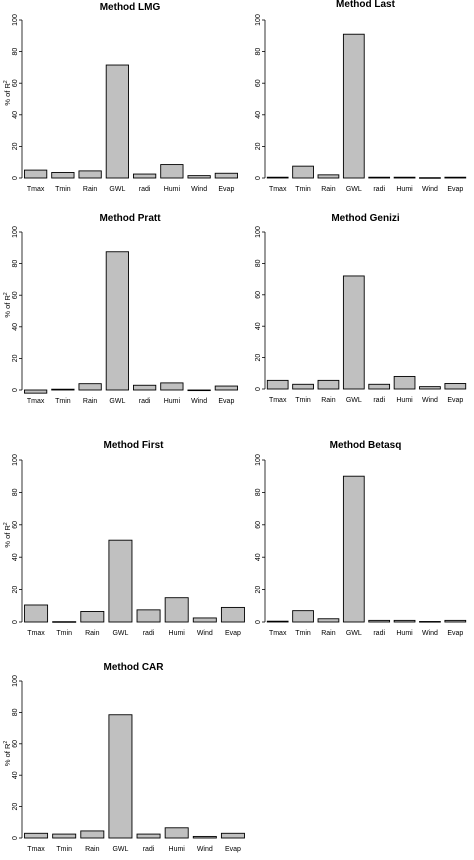 The image size is (474, 860). What do you see at coordinates (130, 218) in the screenshot?
I see `chart-title: Method Pratt` at bounding box center [130, 218].